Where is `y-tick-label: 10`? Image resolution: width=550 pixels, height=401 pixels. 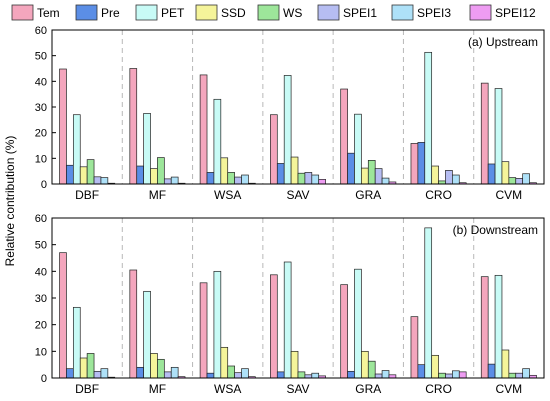 y-tick-label: 10 is located at coordinates (41, 159).